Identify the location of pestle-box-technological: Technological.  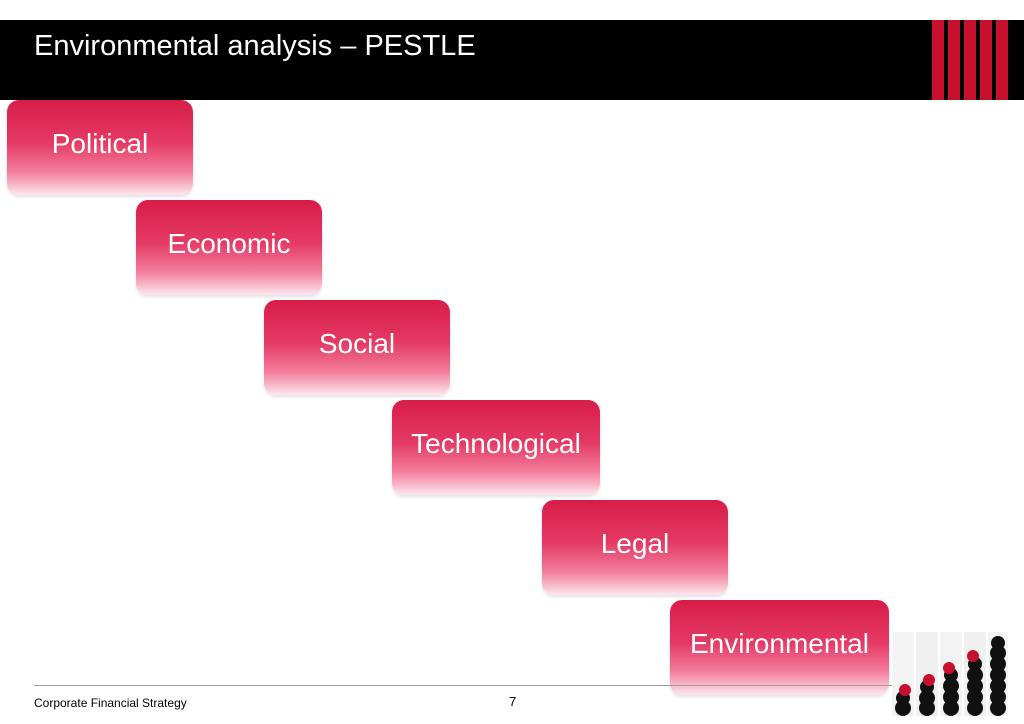
(496, 447).